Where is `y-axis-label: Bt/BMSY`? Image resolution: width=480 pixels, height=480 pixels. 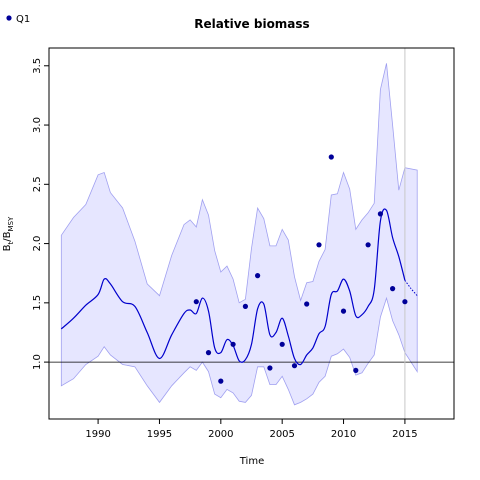 y-axis-label: Bt/BMSY is located at coordinates (8, 233).